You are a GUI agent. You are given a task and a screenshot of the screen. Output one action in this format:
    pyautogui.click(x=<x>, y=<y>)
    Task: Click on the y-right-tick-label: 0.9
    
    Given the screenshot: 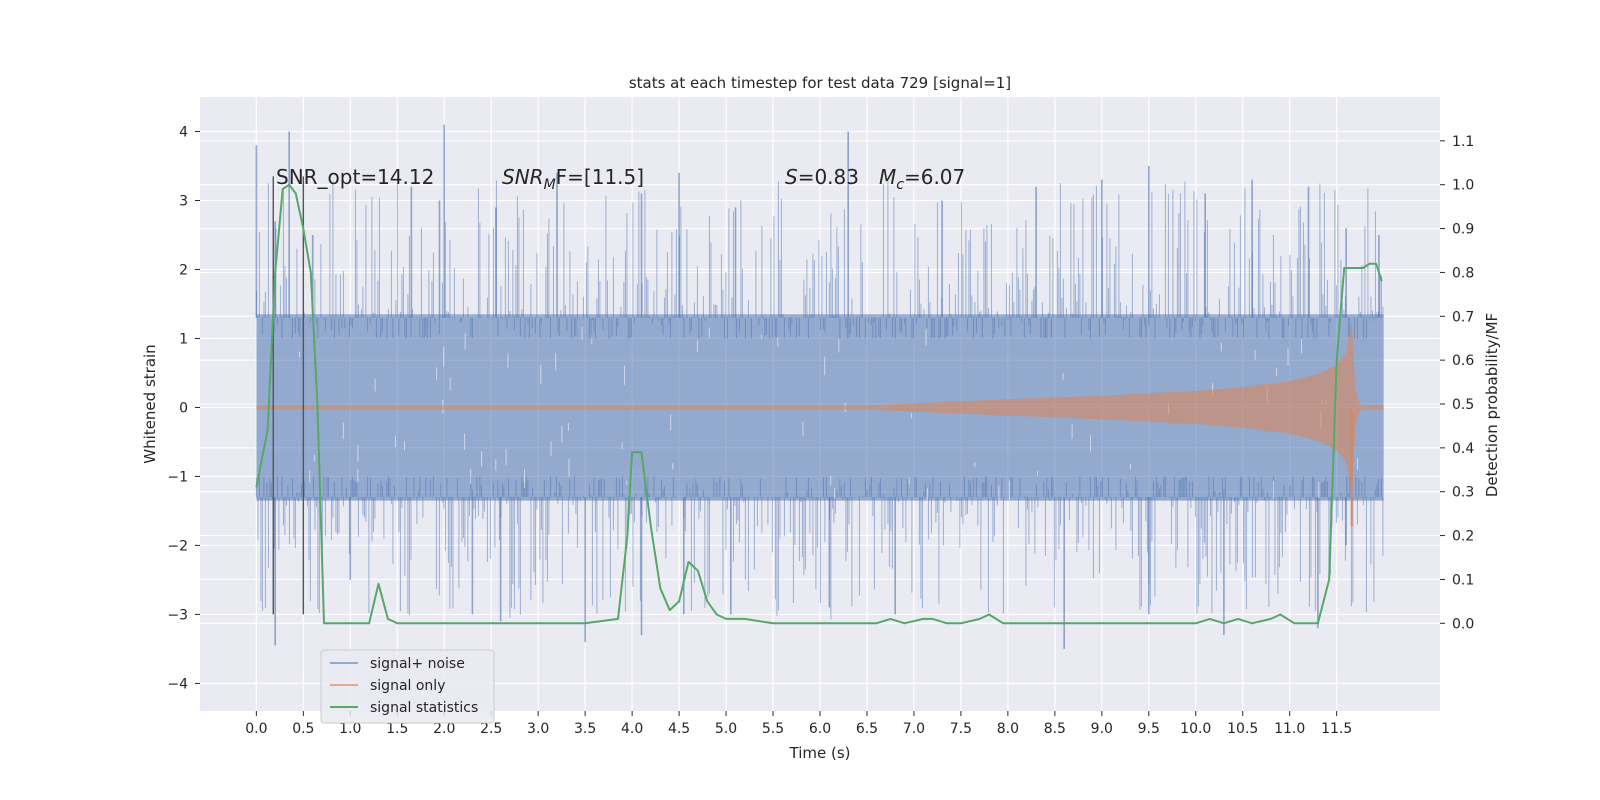 What is the action you would take?
    pyautogui.click(x=1463, y=230)
    